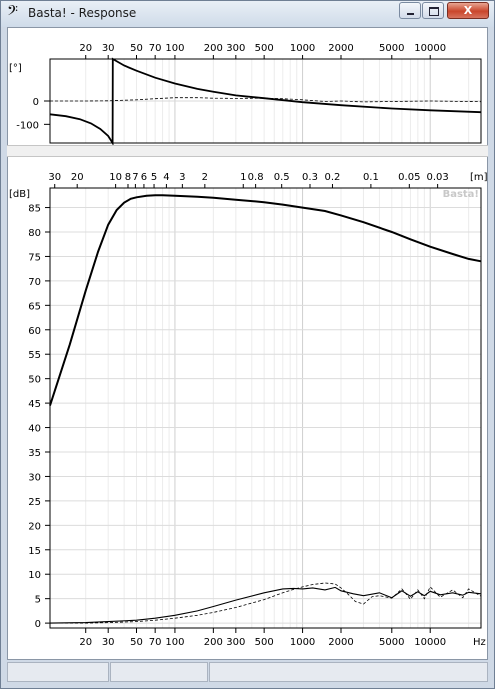 This screenshot has width=495, height=689. What do you see at coordinates (85, 48) in the screenshot?
I see `phase-freq-tick-label: 20` at bounding box center [85, 48].